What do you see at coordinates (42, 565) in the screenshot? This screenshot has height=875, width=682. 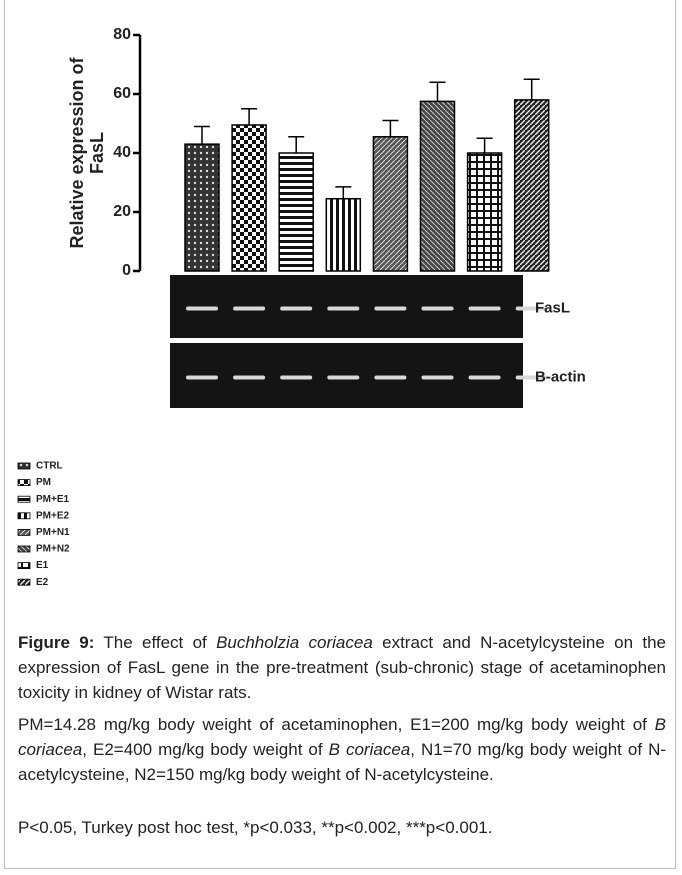 I see `legend-label: E1` at bounding box center [42, 565].